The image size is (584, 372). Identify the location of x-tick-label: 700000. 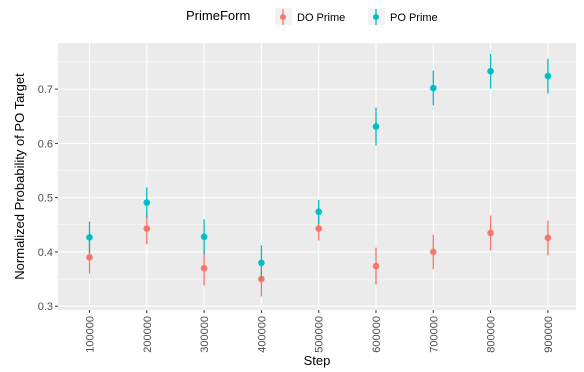
(434, 334).